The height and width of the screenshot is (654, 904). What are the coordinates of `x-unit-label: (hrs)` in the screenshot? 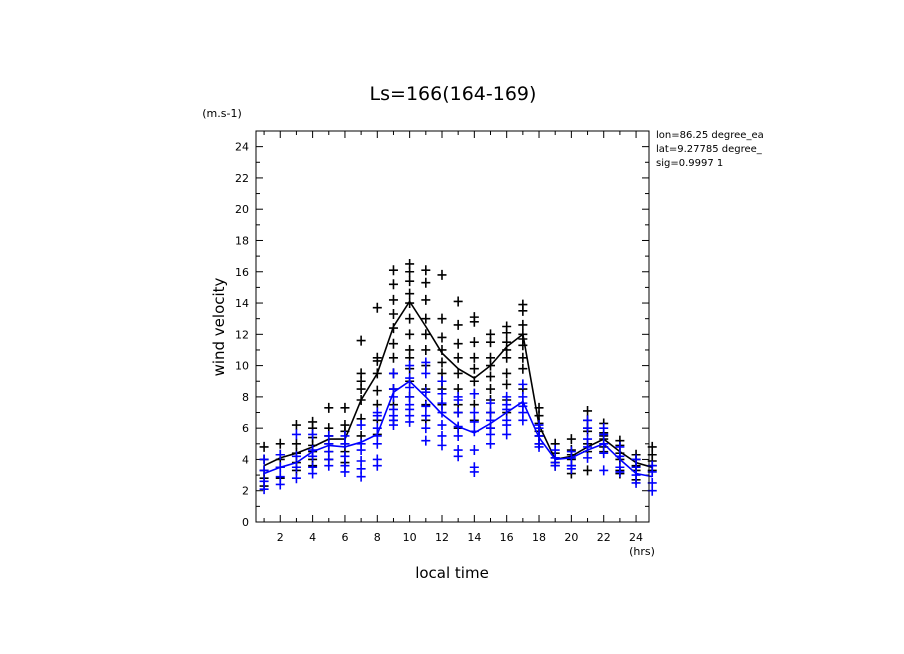 It's located at (642, 551).